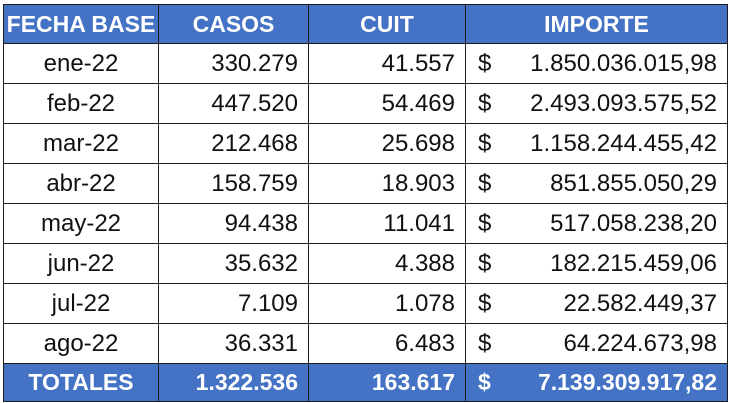  Describe the element at coordinates (387, 63) in the screenshot. I see `cell-cuit: 41.557` at that location.